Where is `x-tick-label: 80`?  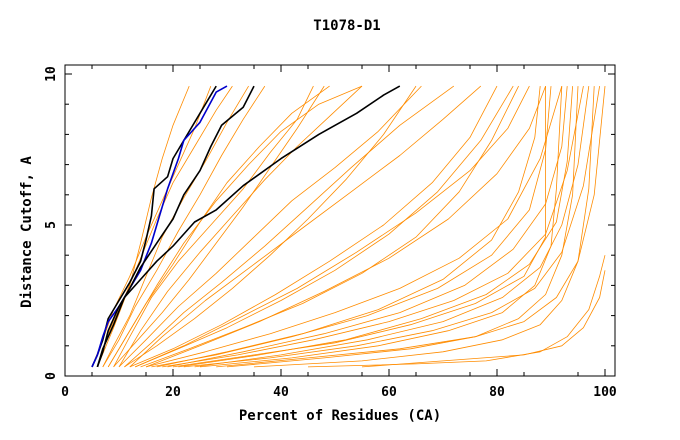 x-tick-label: 80 is located at coordinates (497, 392).